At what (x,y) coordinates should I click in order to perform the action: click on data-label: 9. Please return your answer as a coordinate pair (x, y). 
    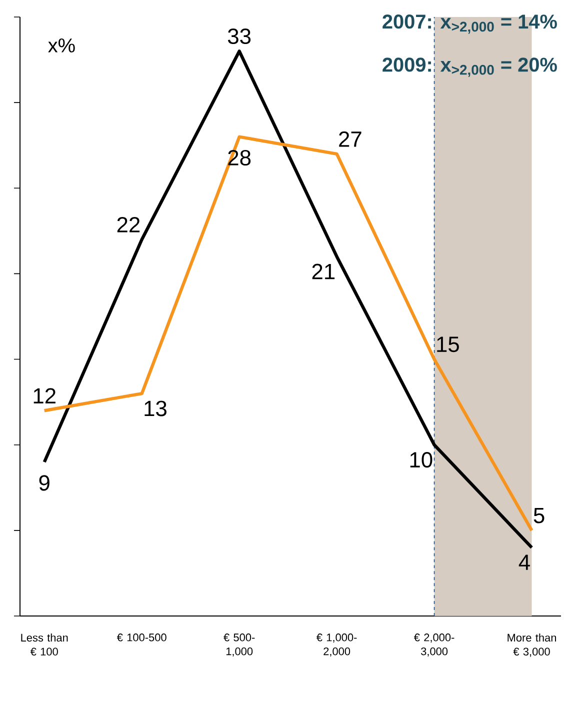
    Looking at the image, I should click on (44, 483).